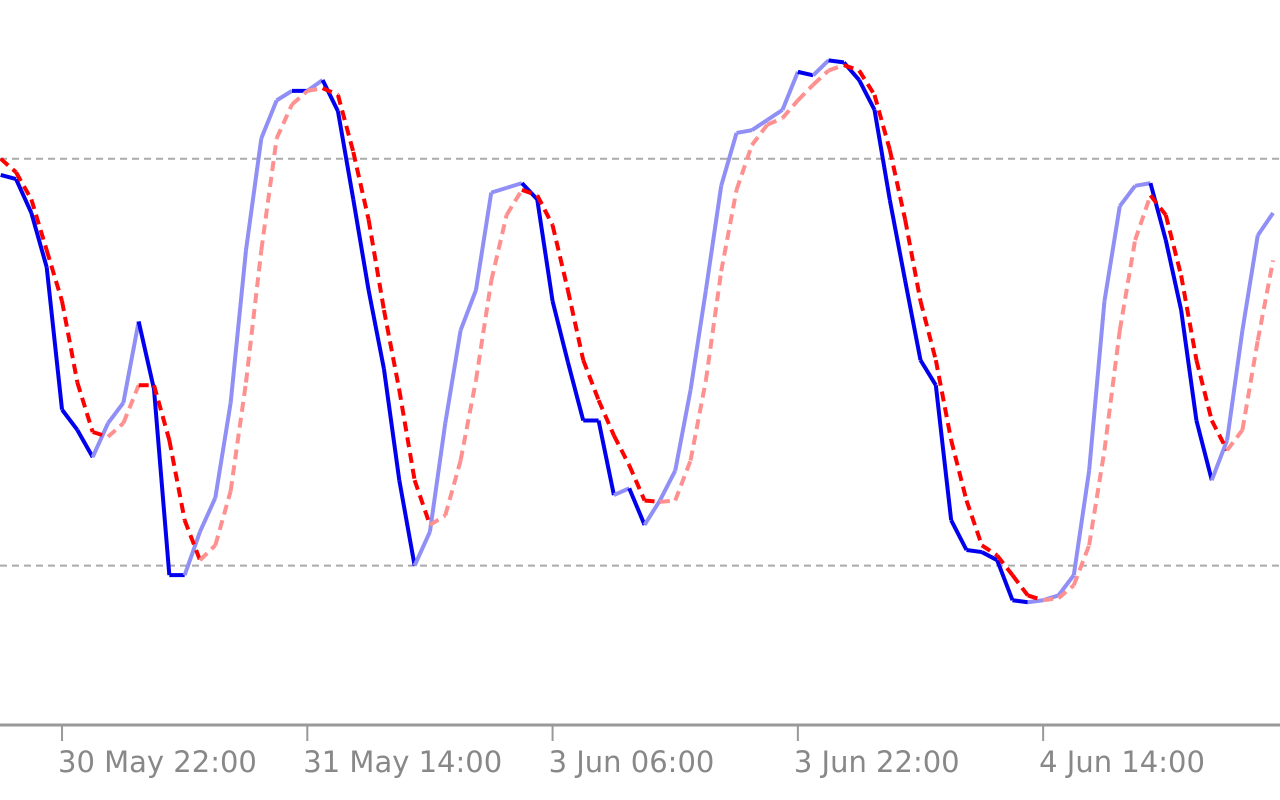 This screenshot has height=800, width=1280. What do you see at coordinates (632, 762) in the screenshot?
I see `x-tick-label: 3 Jun 06:00` at bounding box center [632, 762].